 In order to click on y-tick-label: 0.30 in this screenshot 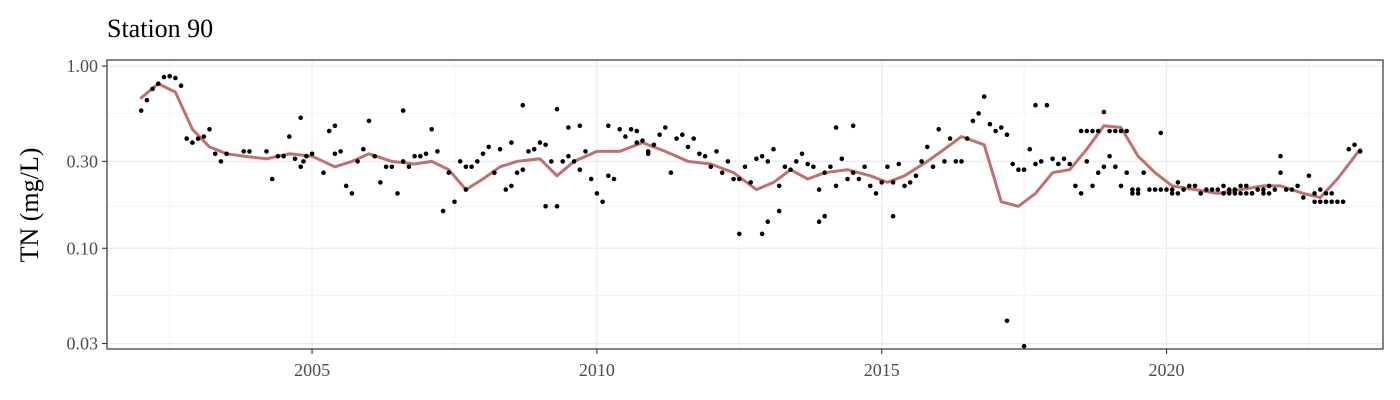, I will do `click(83, 161)`.